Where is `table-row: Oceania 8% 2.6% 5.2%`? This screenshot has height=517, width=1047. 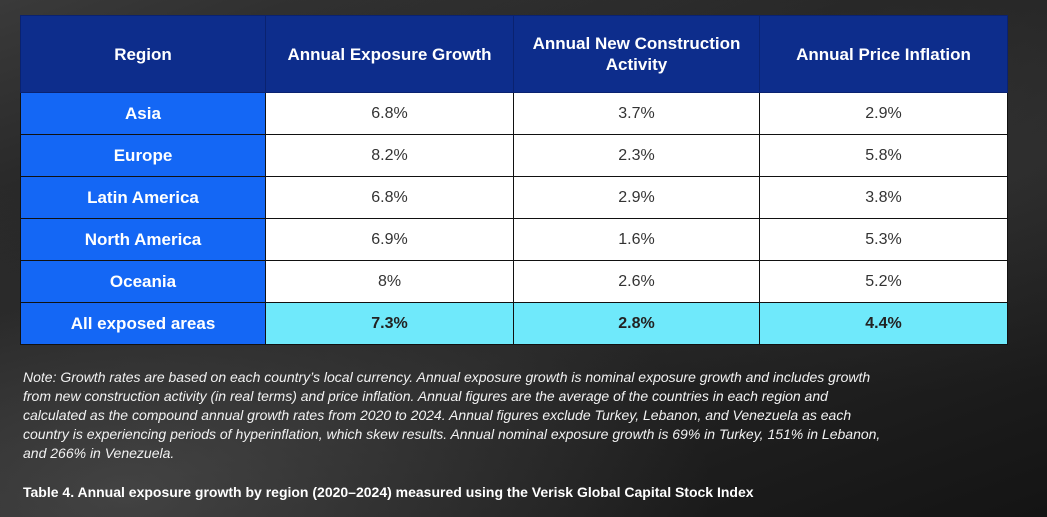
table-row: Oceania 8% 2.6% 5.2% is located at coordinates (514, 281).